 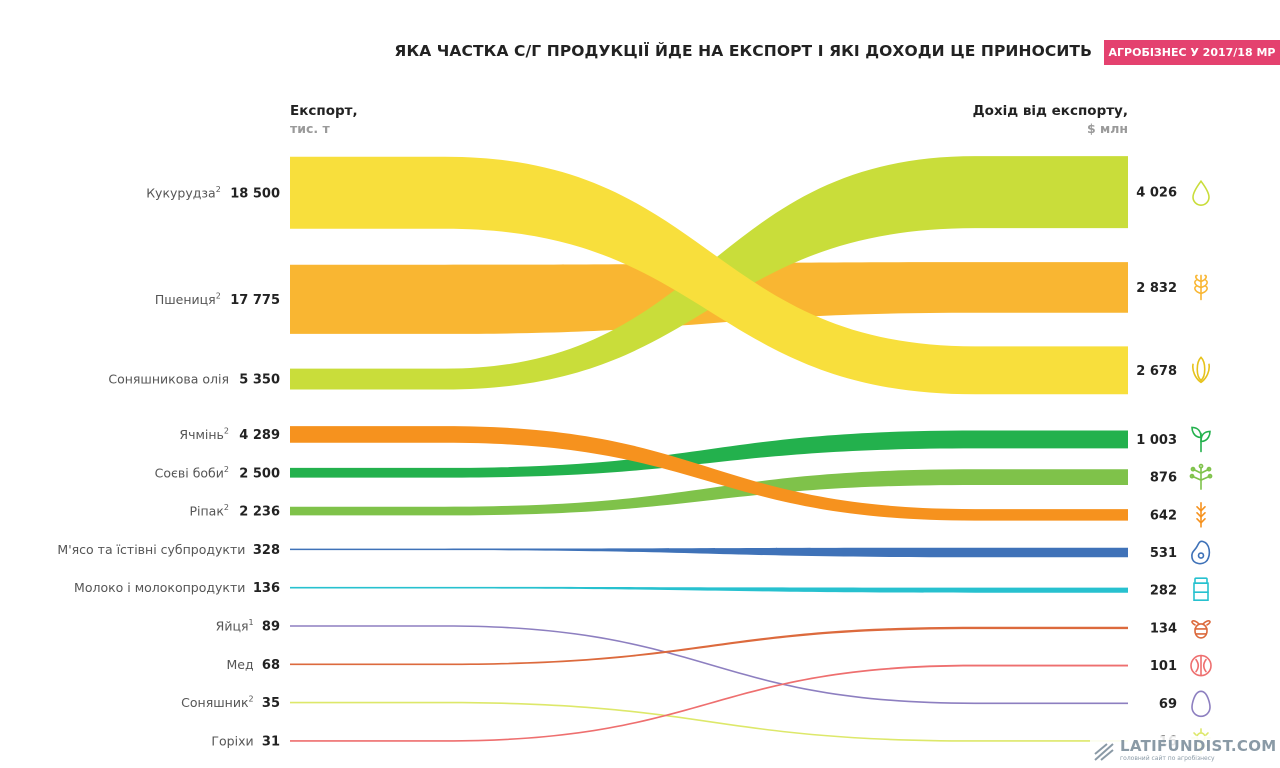 What do you see at coordinates (1201, 515) in the screenshot?
I see `barley-icon` at bounding box center [1201, 515].